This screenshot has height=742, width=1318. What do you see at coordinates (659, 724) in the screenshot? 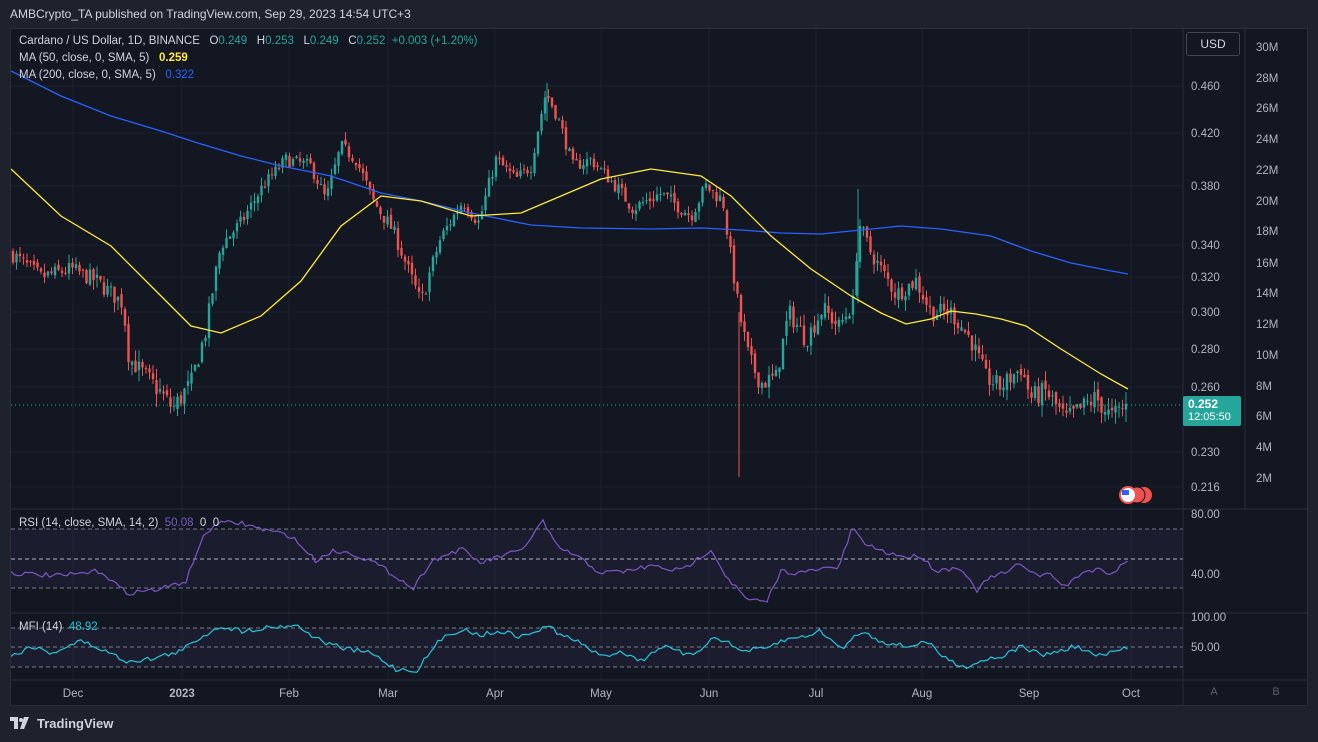
I see `footer: TradingView` at bounding box center [659, 724].